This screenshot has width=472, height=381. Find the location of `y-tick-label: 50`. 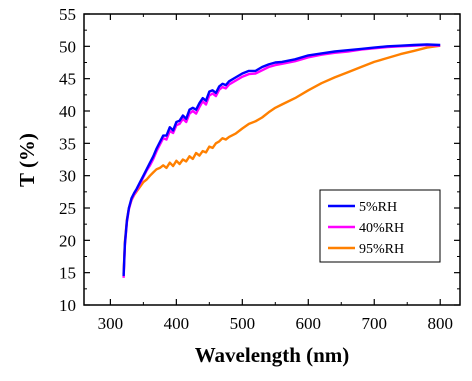

y-tick-label: 50 is located at coordinates (67, 46).